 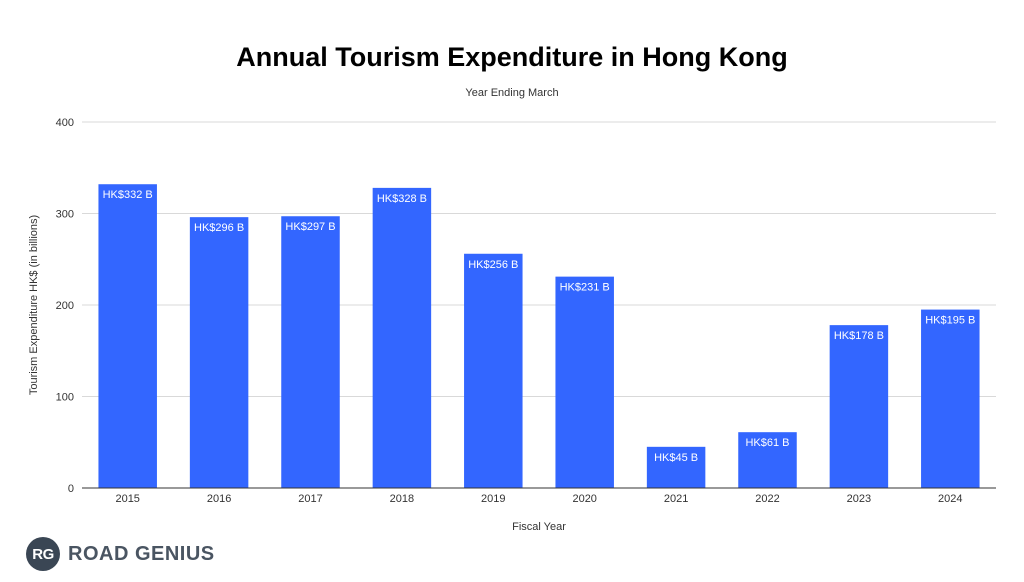 I want to click on y-axis-title: Tourism Expenditure HK$ (in billions), so click(x=34, y=305).